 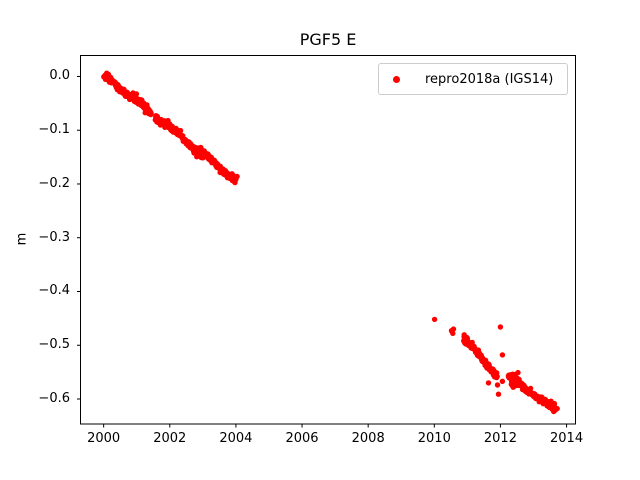 I want to click on legend-marker-icon, so click(x=396, y=79).